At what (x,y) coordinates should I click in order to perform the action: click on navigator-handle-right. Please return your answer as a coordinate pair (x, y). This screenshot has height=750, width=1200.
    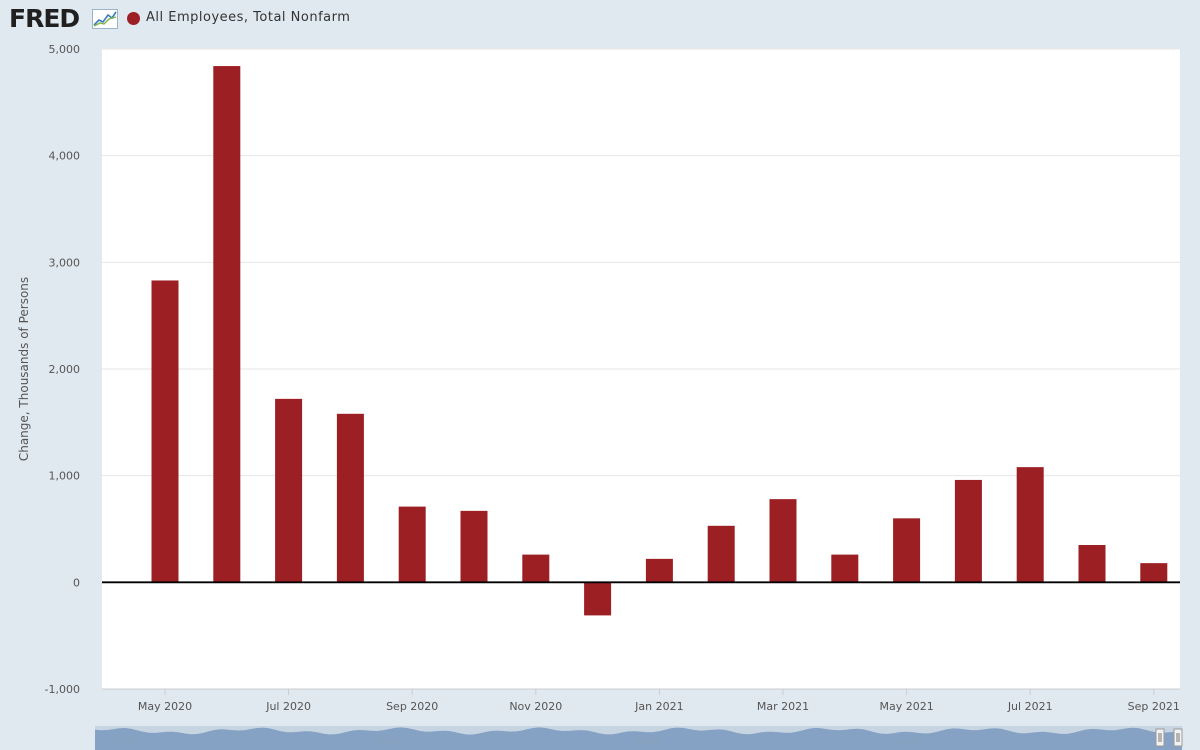
    Looking at the image, I should click on (1178, 737).